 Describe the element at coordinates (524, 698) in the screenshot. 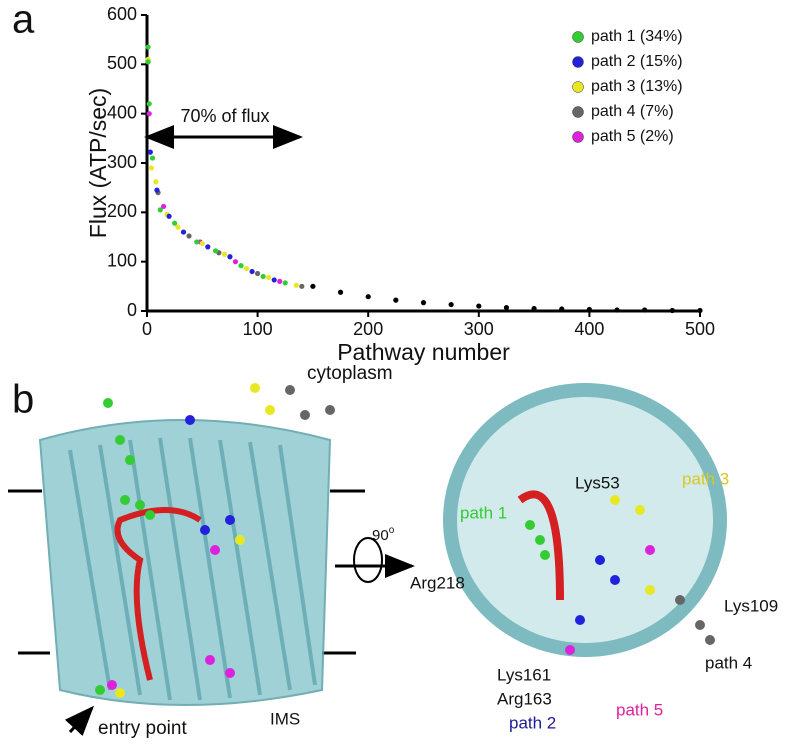

I see `label: Arg163` at that location.